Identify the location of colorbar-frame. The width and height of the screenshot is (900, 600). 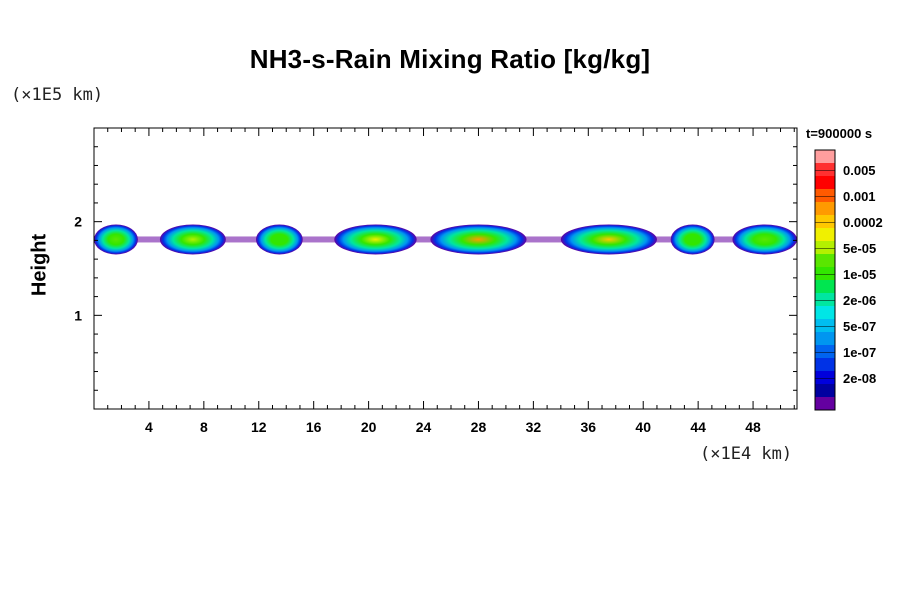
(825, 280).